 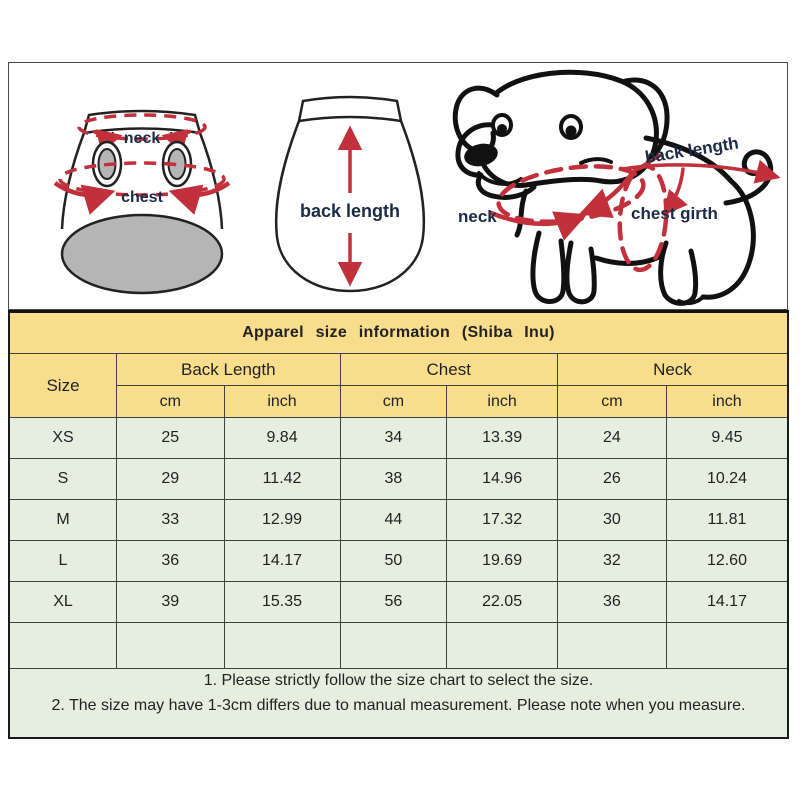 What do you see at coordinates (142, 127) in the screenshot?
I see `neck-girth-dashed-line` at bounding box center [142, 127].